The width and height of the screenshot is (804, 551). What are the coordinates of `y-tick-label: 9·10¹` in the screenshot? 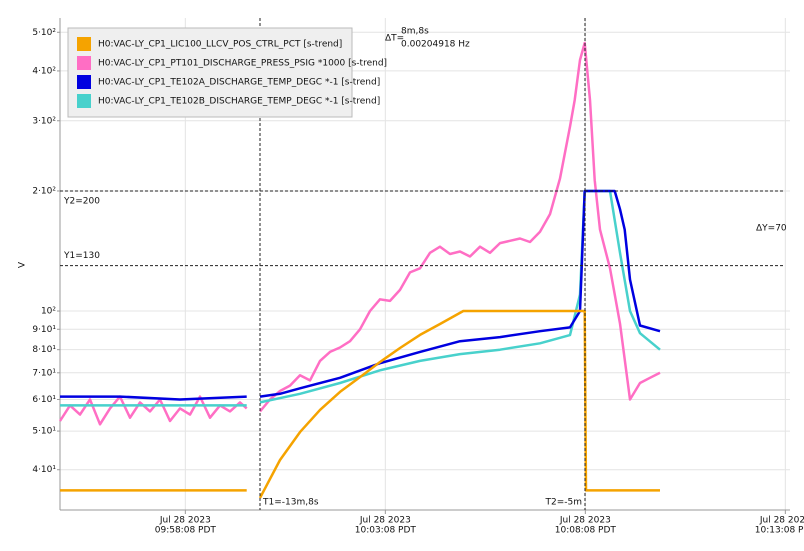 It's located at (44, 330).